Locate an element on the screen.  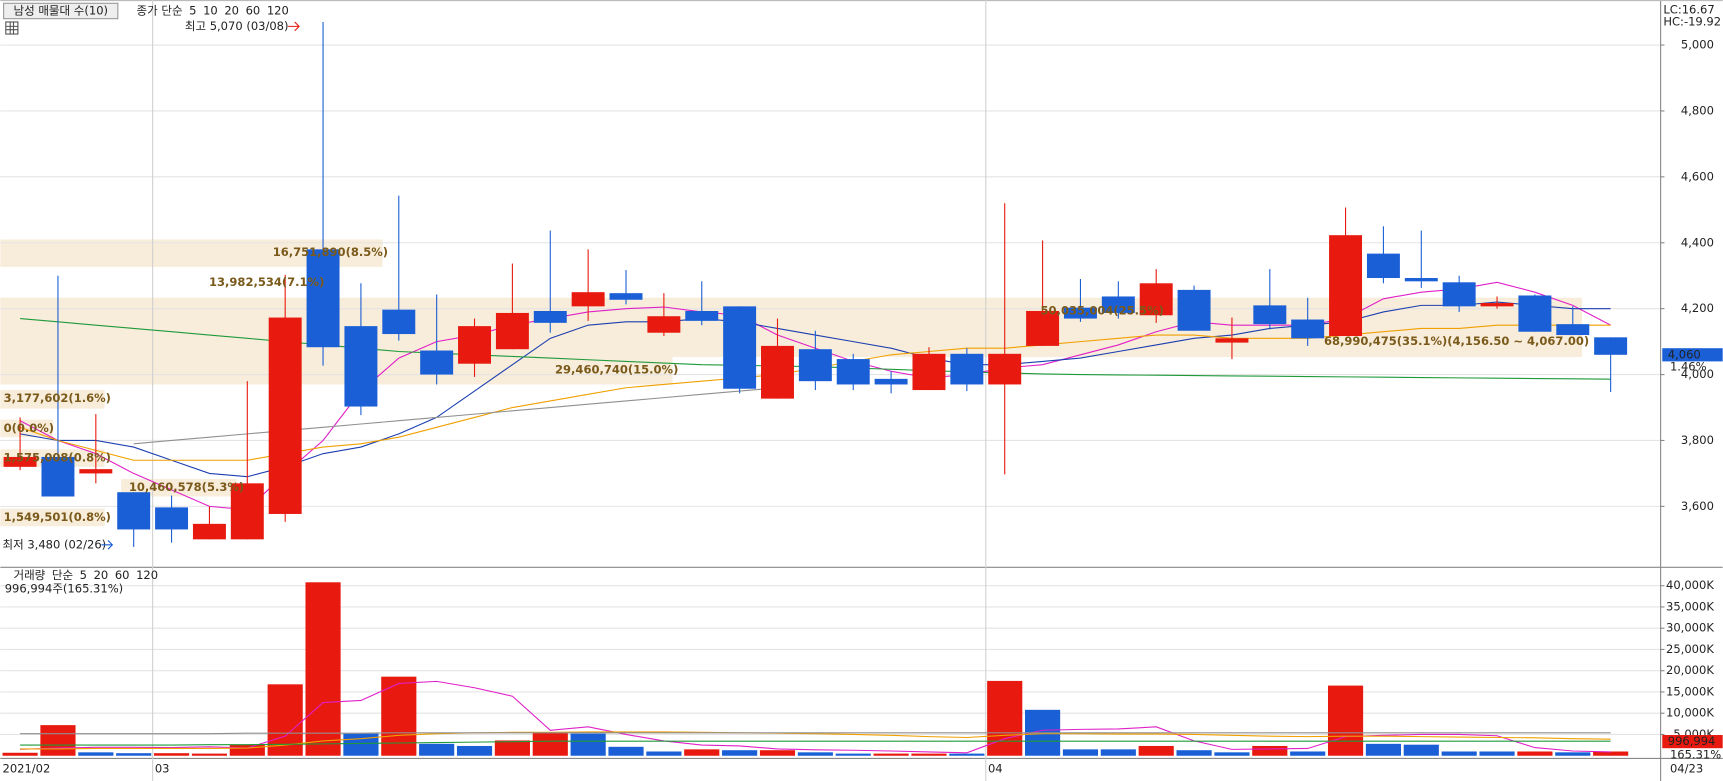
volume-summary: 996,994주(165.31%) is located at coordinates (64, 588).